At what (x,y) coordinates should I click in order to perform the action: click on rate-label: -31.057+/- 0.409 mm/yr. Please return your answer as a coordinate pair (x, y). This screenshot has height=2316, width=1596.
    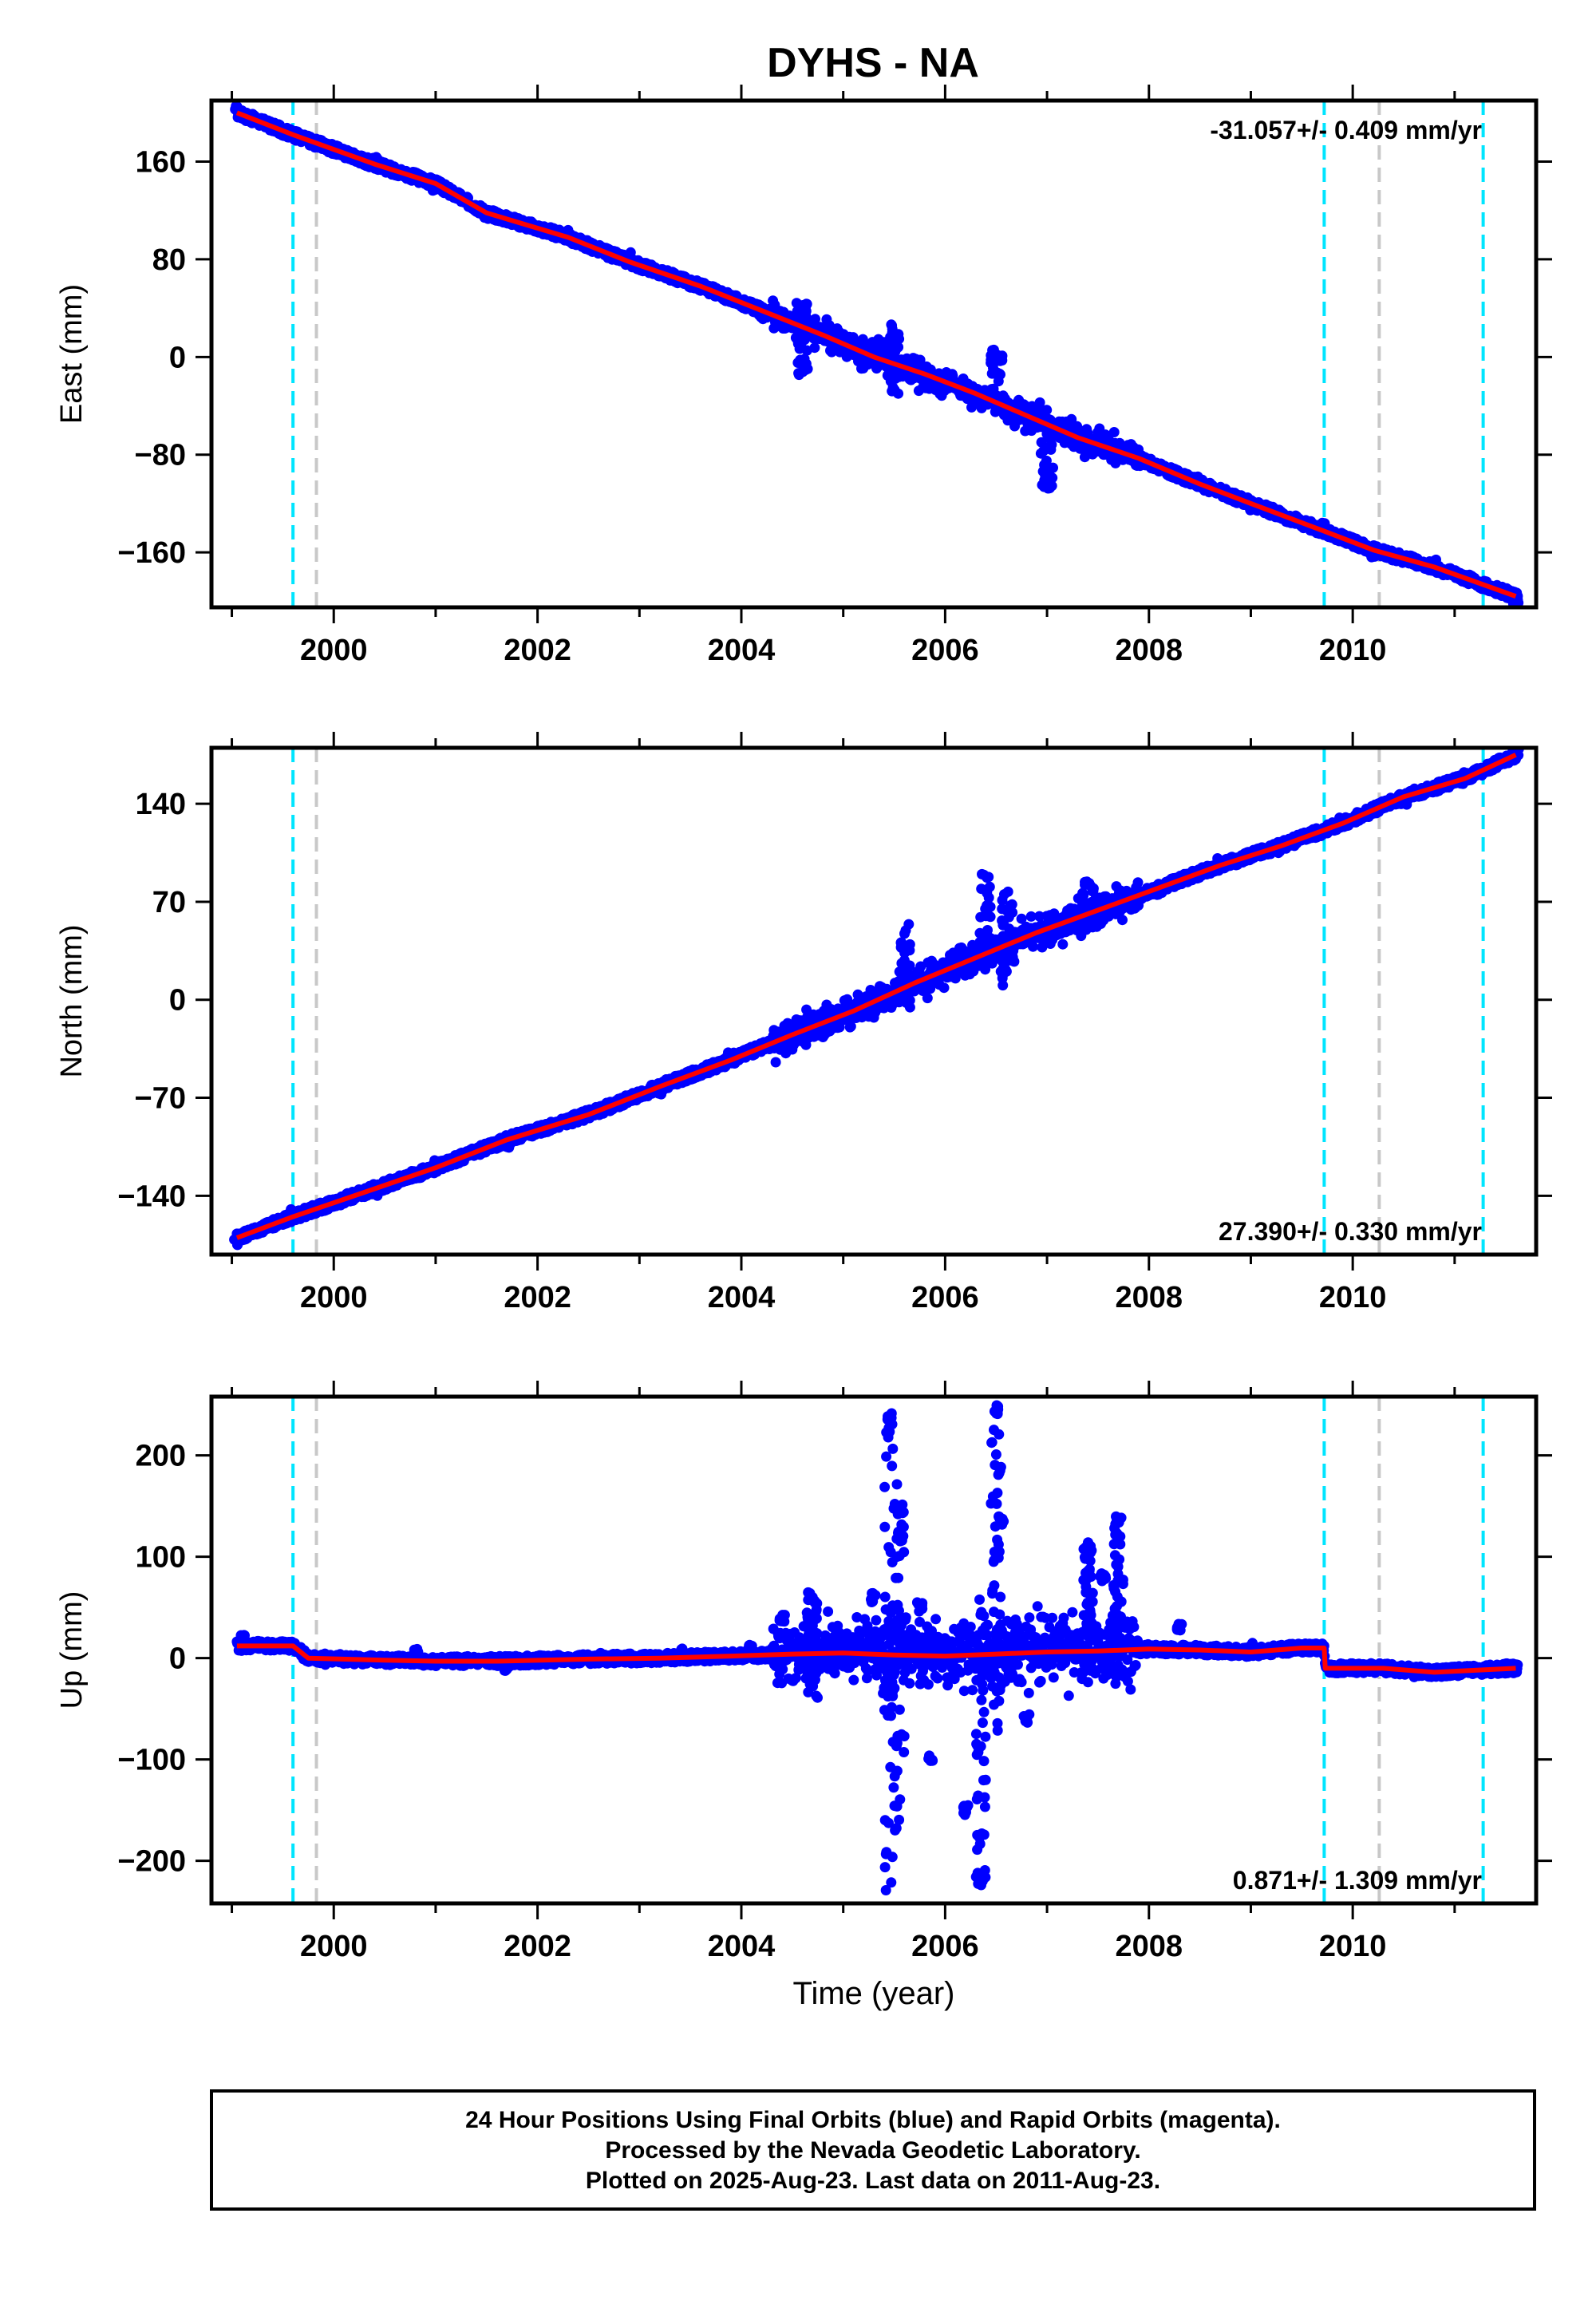
    Looking at the image, I should click on (1346, 130).